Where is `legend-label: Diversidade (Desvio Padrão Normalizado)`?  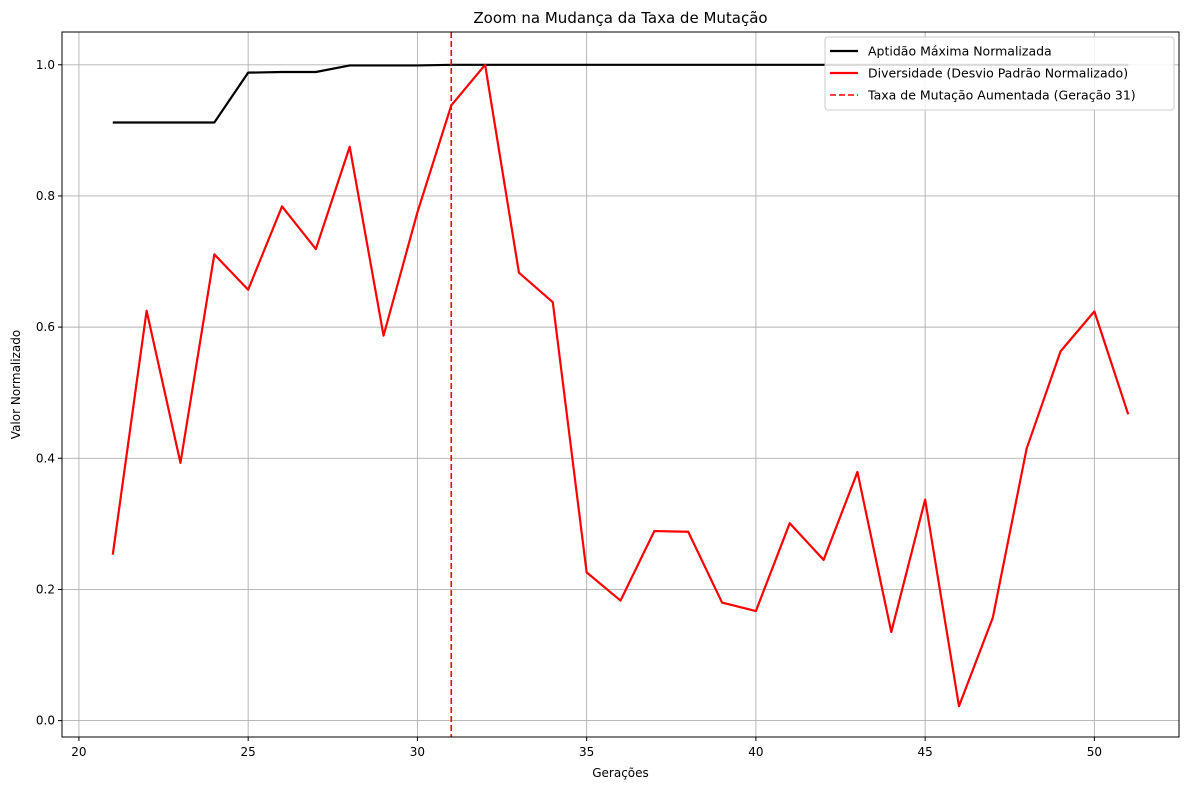 legend-label: Diversidade (Desvio Padrão Normalizado) is located at coordinates (998, 73).